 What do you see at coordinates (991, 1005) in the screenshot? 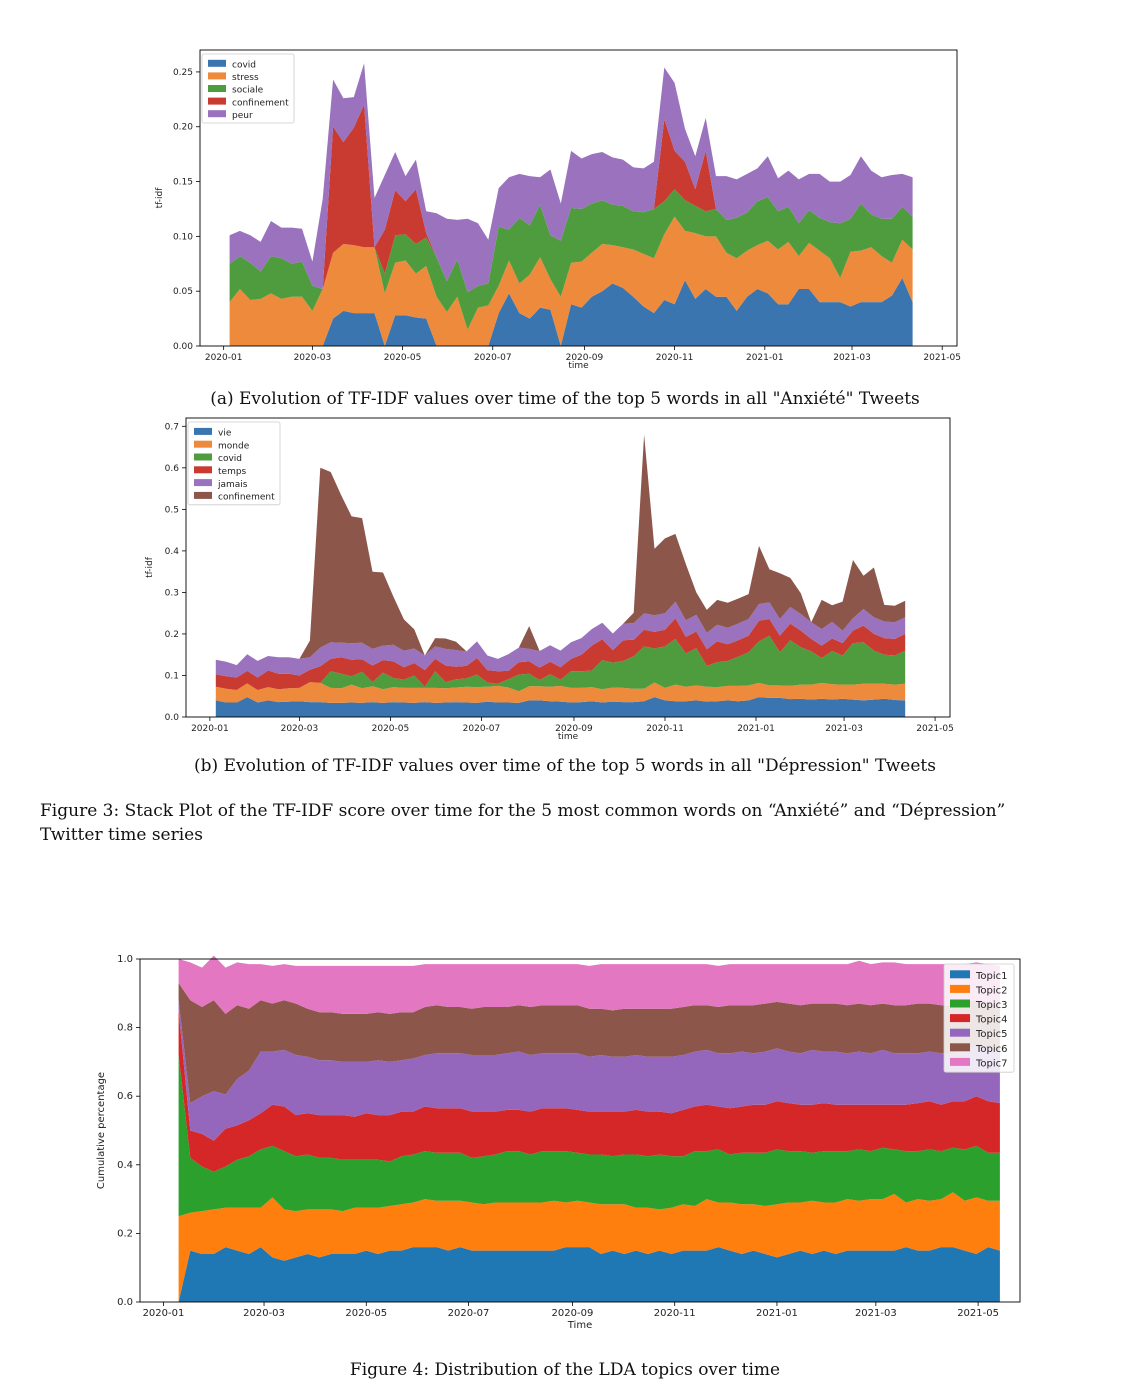
I see `legend-label-topic3: Topic3` at bounding box center [991, 1005].